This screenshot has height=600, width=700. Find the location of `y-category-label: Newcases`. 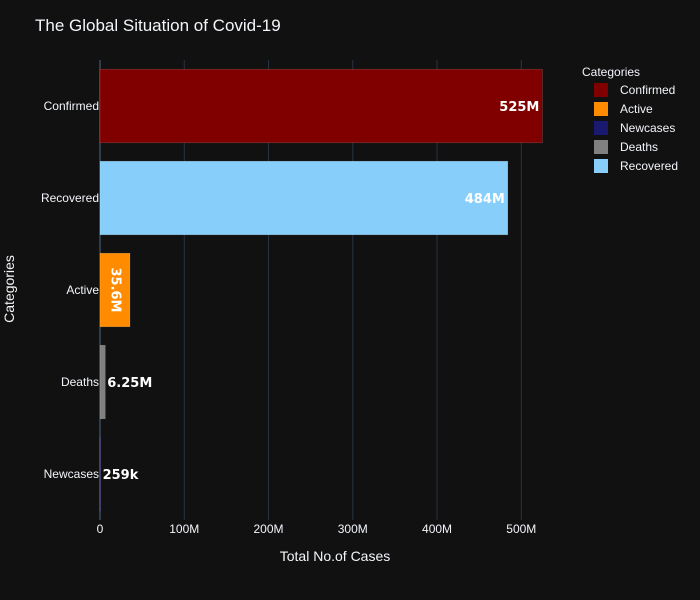

y-category-label: Newcases is located at coordinates (71, 474).